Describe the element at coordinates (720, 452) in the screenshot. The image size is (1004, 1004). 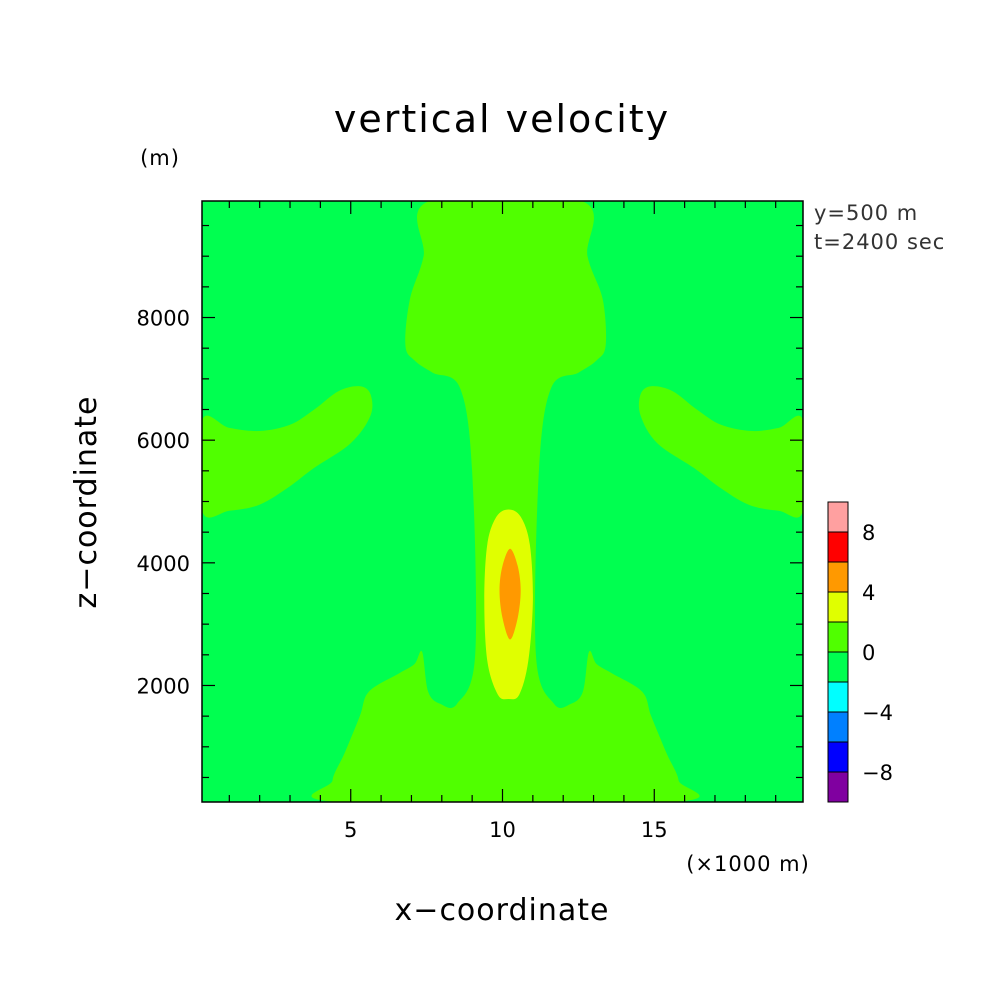
I see `contour-region-band-0-to-2-right-arm` at that location.